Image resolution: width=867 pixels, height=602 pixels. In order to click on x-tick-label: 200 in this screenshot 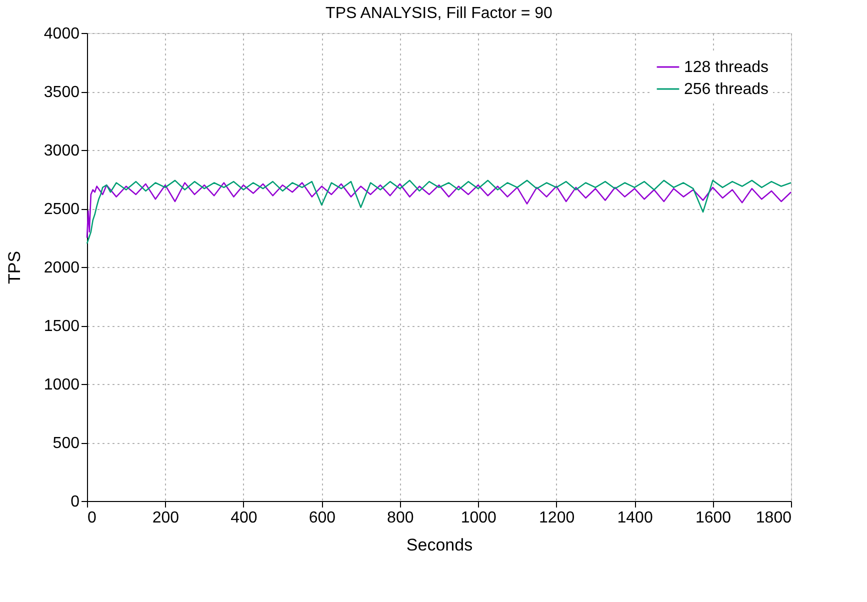, I will do `click(166, 518)`.